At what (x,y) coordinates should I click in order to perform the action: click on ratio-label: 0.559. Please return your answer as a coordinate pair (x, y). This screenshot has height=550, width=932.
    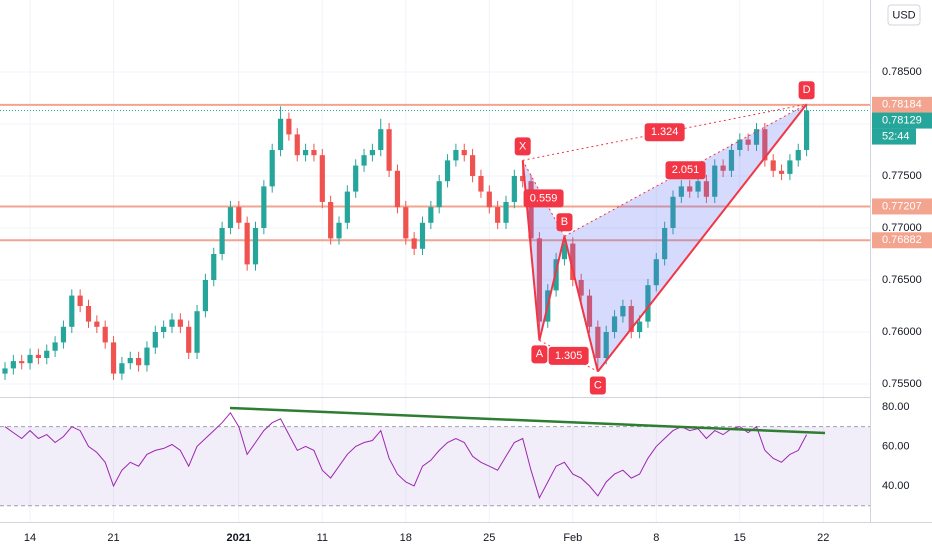
    Looking at the image, I should click on (544, 198).